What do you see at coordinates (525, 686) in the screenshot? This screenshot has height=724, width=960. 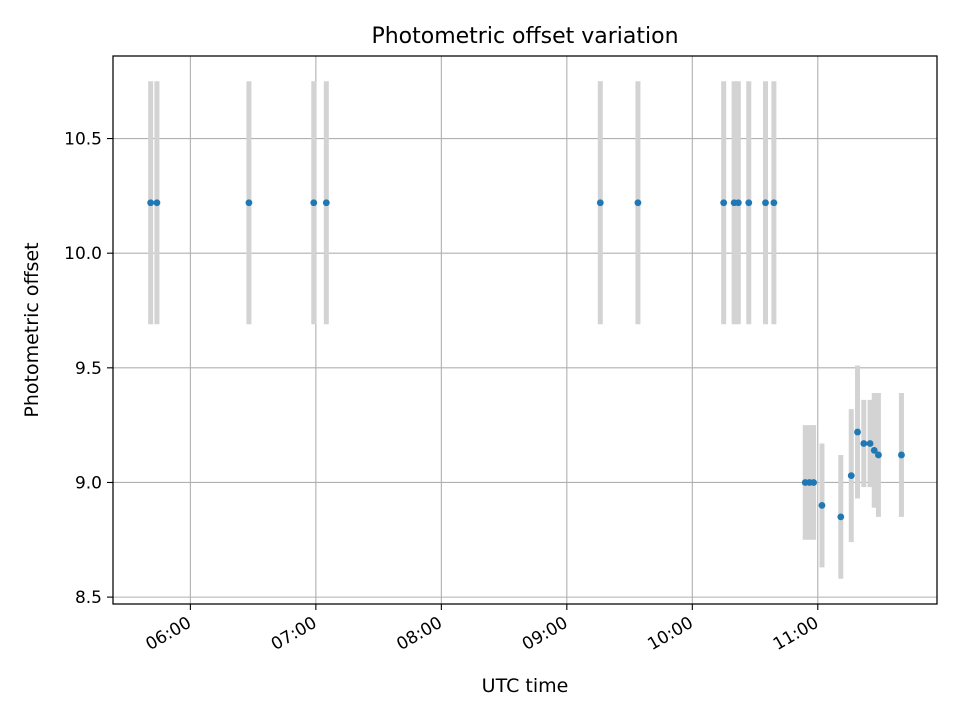 I see `x-axis-label: UTC time` at bounding box center [525, 686].